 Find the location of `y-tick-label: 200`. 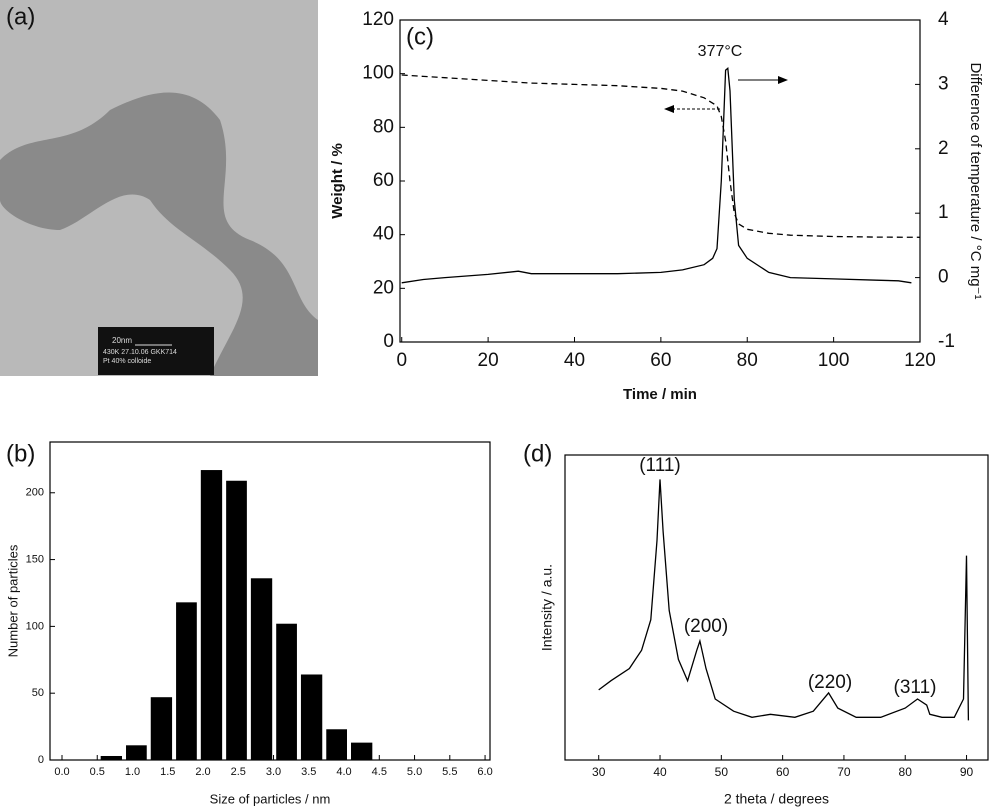

y-tick-label: 200 is located at coordinates (35, 493).